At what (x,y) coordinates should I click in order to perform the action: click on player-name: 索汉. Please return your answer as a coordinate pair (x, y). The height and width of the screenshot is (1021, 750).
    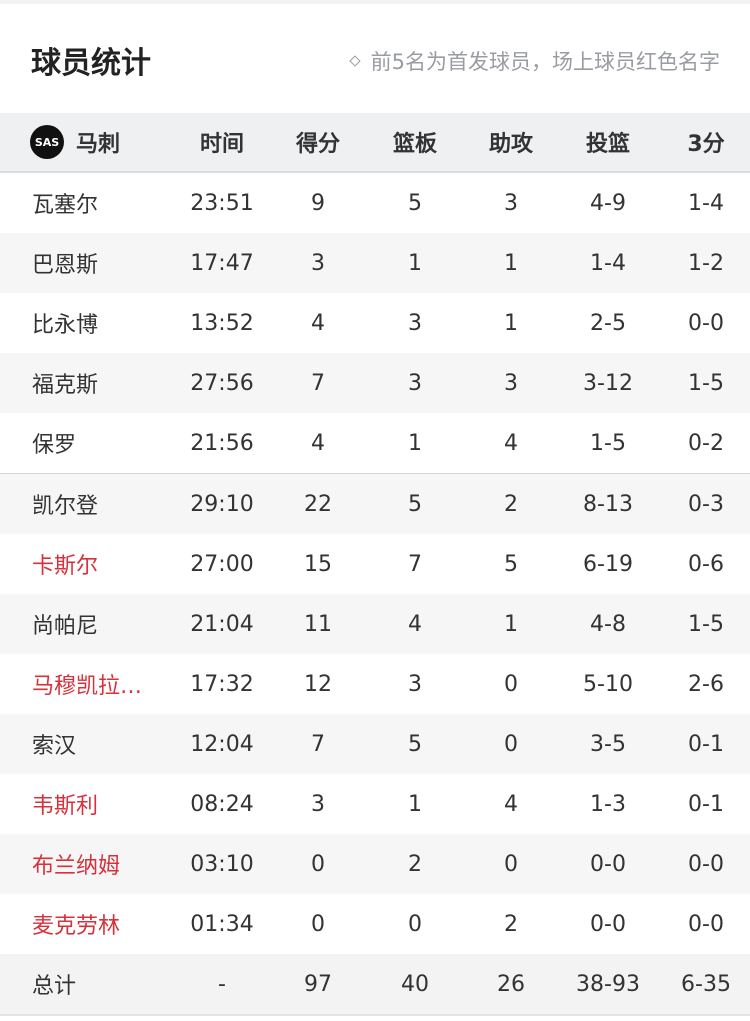
    Looking at the image, I should click on (54, 746).